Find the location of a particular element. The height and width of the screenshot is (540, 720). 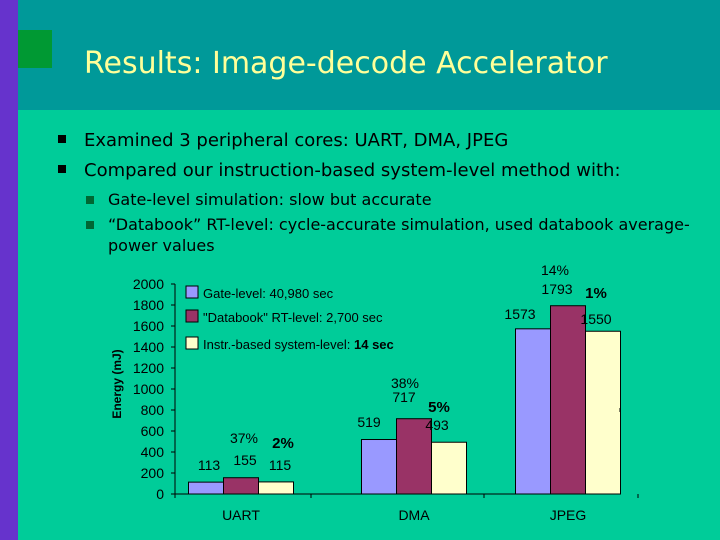

data-label: 1573 is located at coordinates (519, 314).